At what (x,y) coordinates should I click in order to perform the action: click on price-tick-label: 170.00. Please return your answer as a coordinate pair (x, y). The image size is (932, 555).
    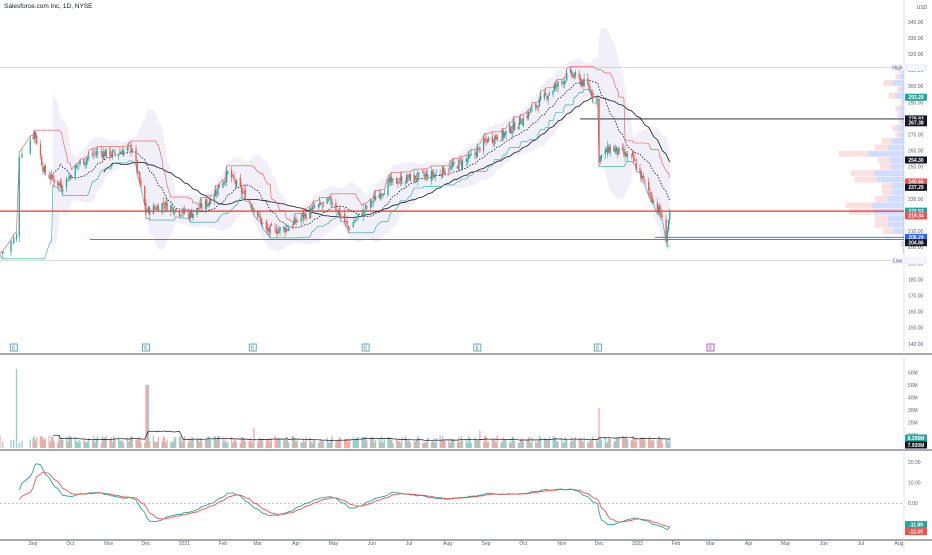
    Looking at the image, I should click on (916, 296).